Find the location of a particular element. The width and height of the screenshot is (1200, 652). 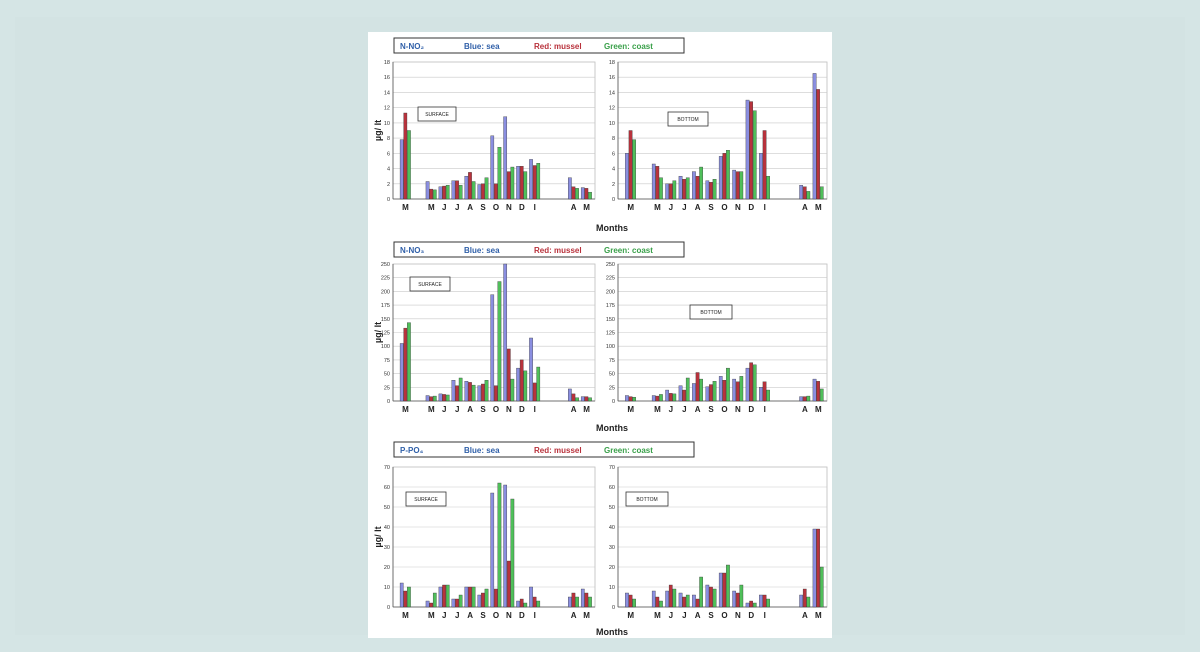

x-tick-label: A is located at coordinates (470, 409).